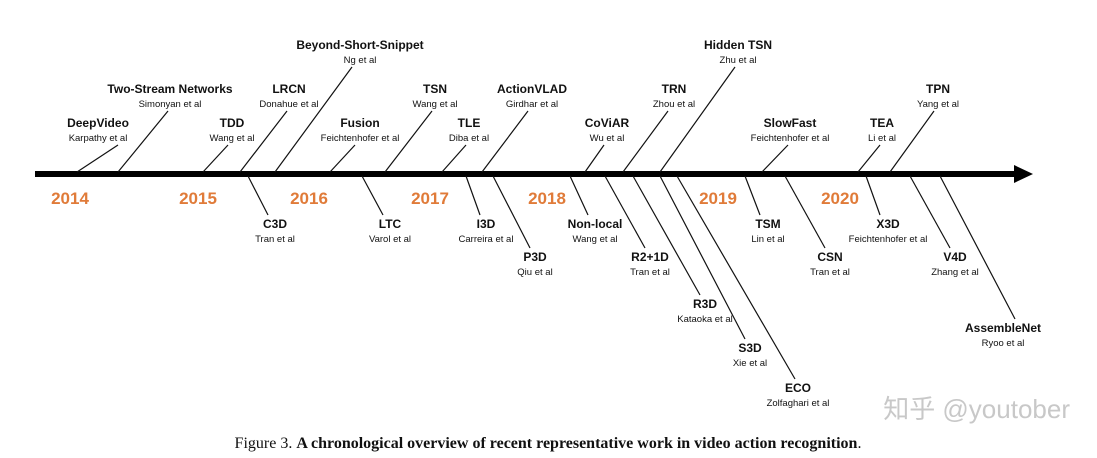 This screenshot has width=1097, height=458. What do you see at coordinates (288, 104) in the screenshot?
I see `method-author: Donahue et al` at bounding box center [288, 104].